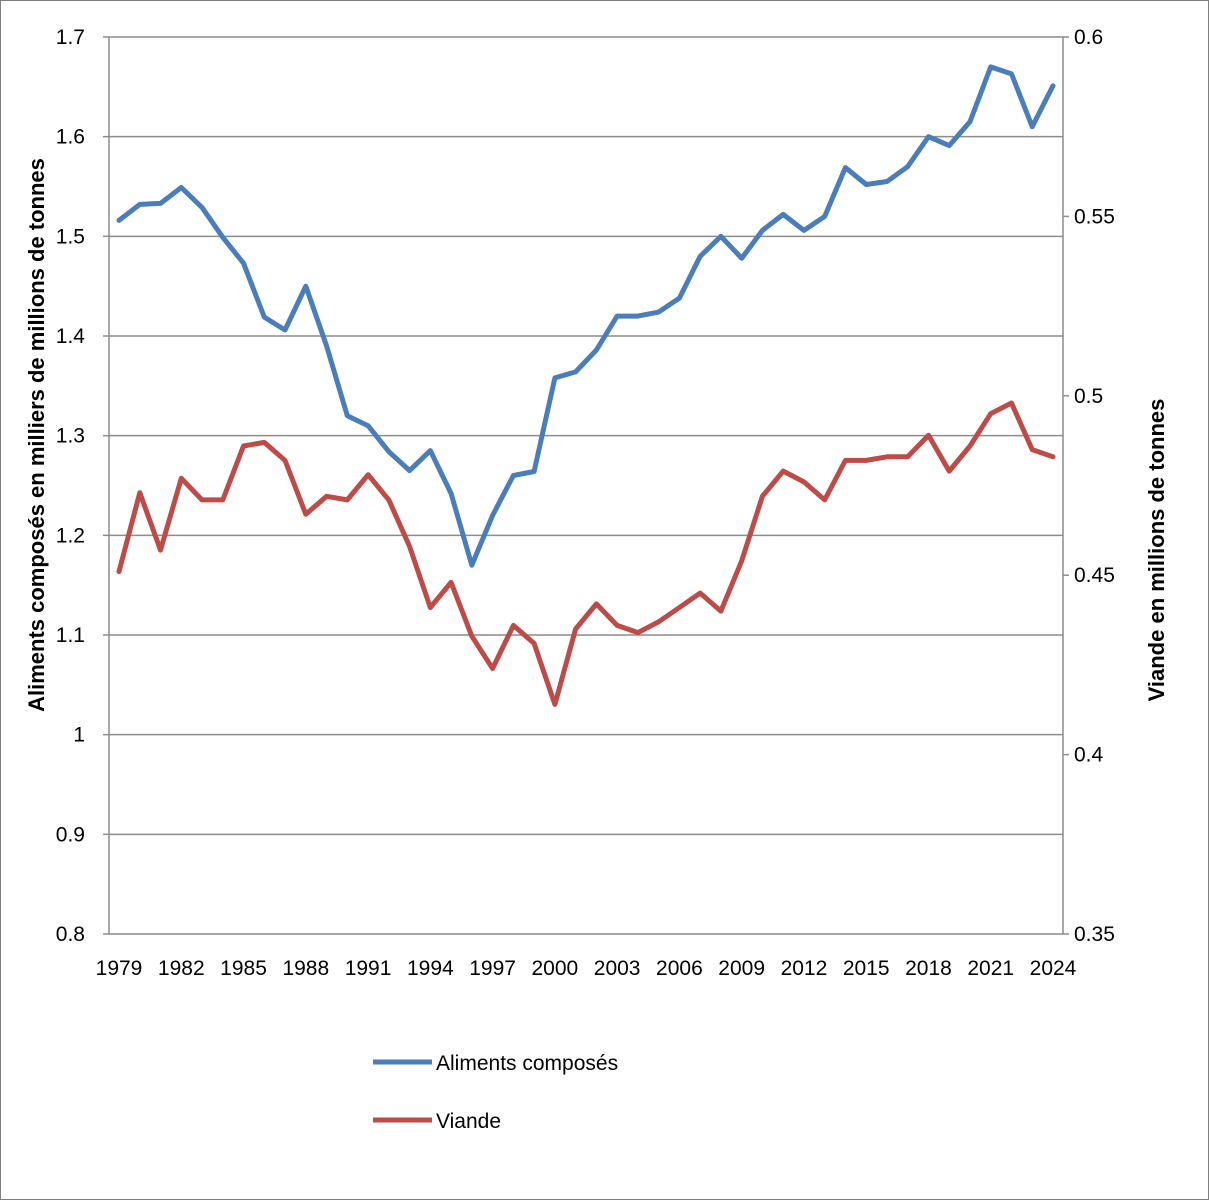 This screenshot has width=1209, height=1200. What do you see at coordinates (368, 968) in the screenshot?
I see `x-tick-label: 1991` at bounding box center [368, 968].